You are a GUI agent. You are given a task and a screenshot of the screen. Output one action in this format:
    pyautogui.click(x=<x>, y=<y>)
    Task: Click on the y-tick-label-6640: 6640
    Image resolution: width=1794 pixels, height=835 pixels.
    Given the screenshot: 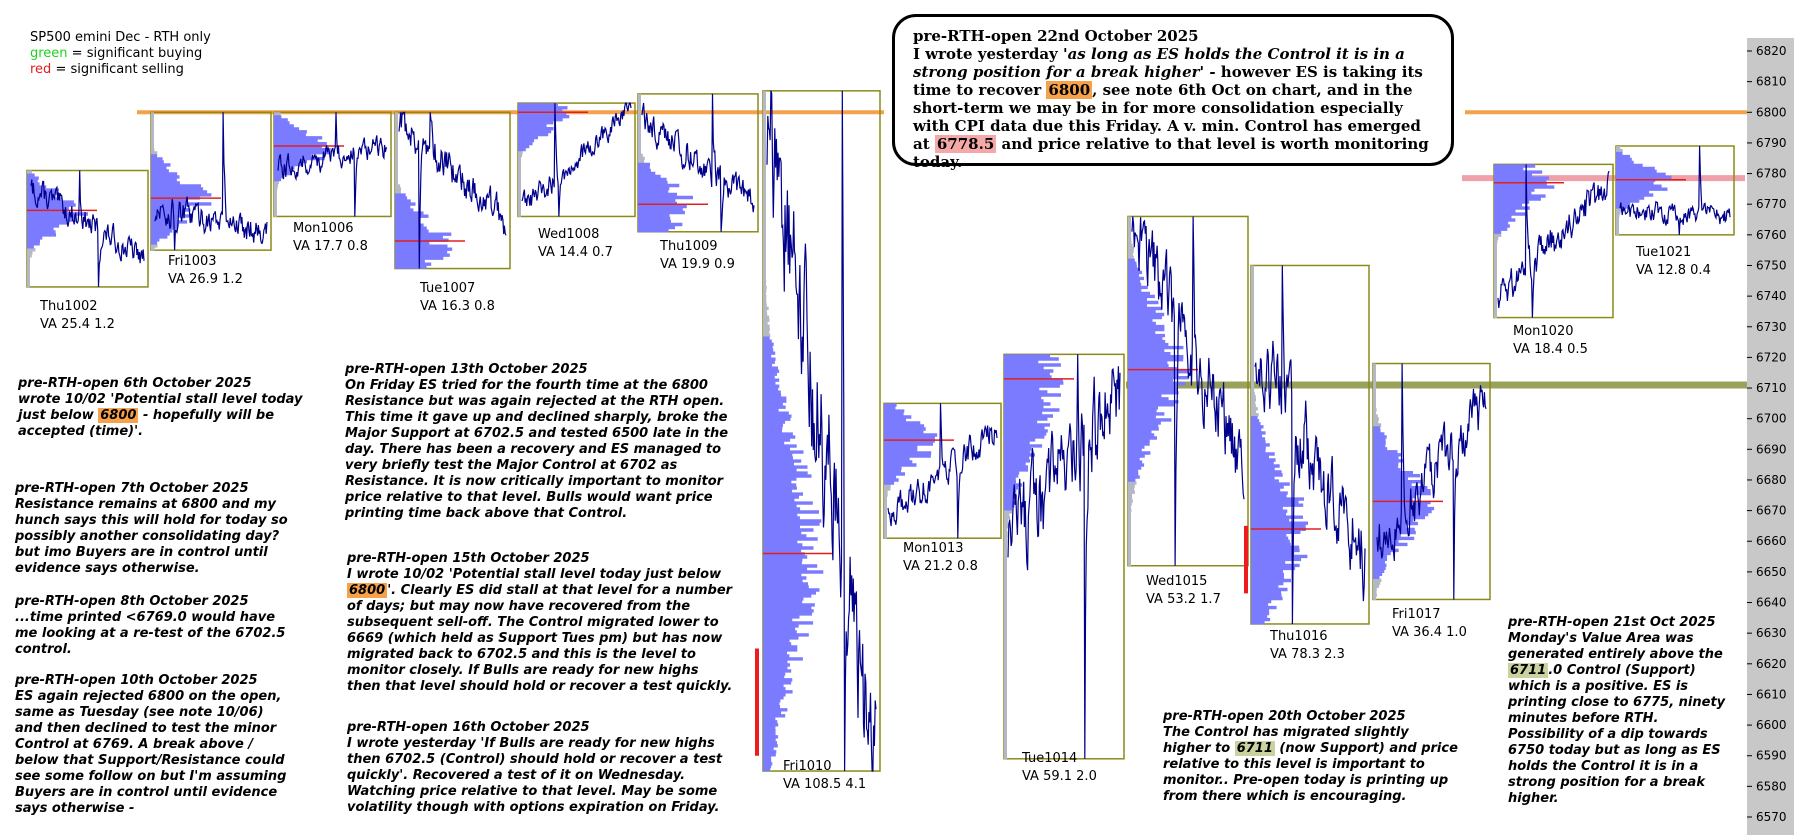 What is the action you would take?
    pyautogui.click(x=1771, y=603)
    